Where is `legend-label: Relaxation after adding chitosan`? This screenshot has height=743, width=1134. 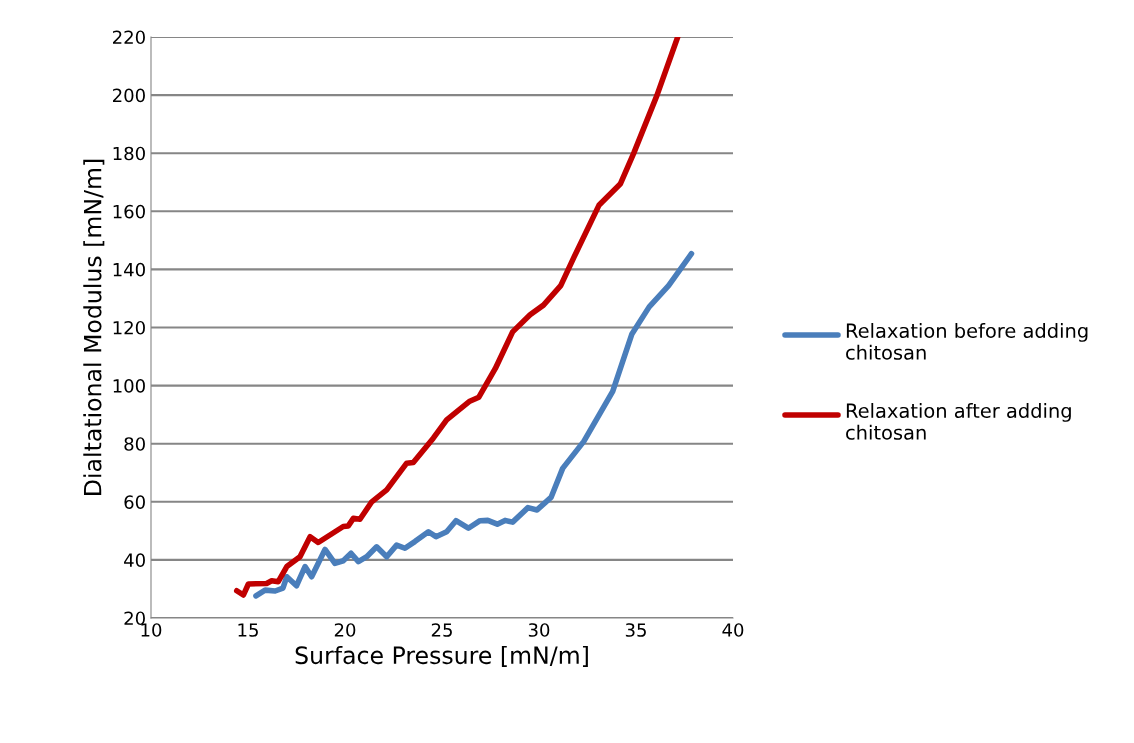 legend-label: Relaxation after adding chitosan is located at coordinates (958, 421).